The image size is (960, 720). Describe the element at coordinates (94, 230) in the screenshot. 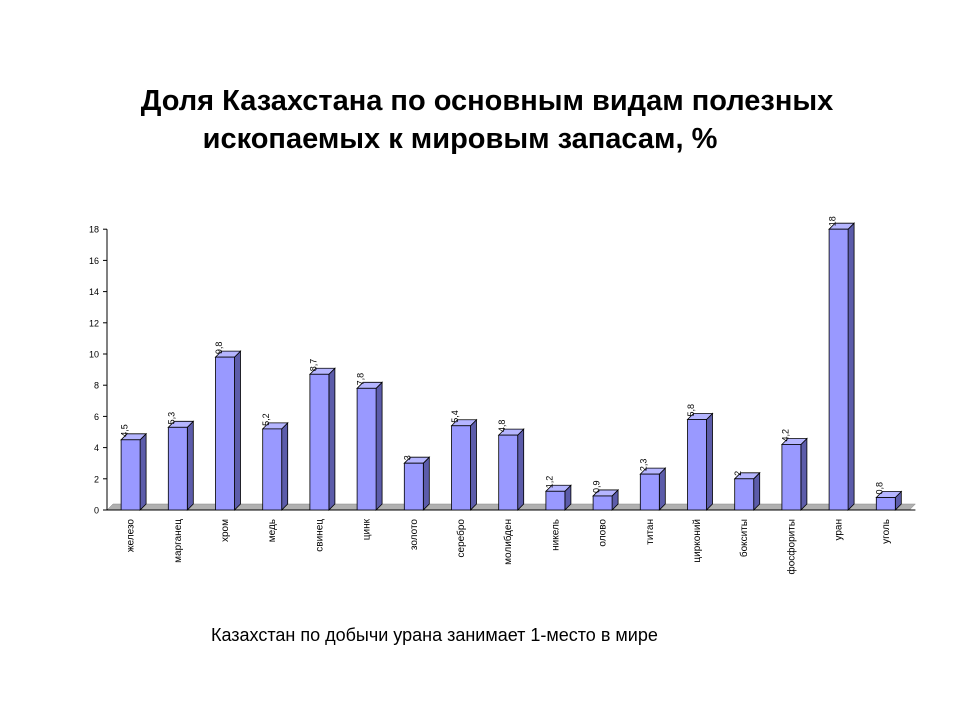

I see `y-tick-label: 18` at that location.